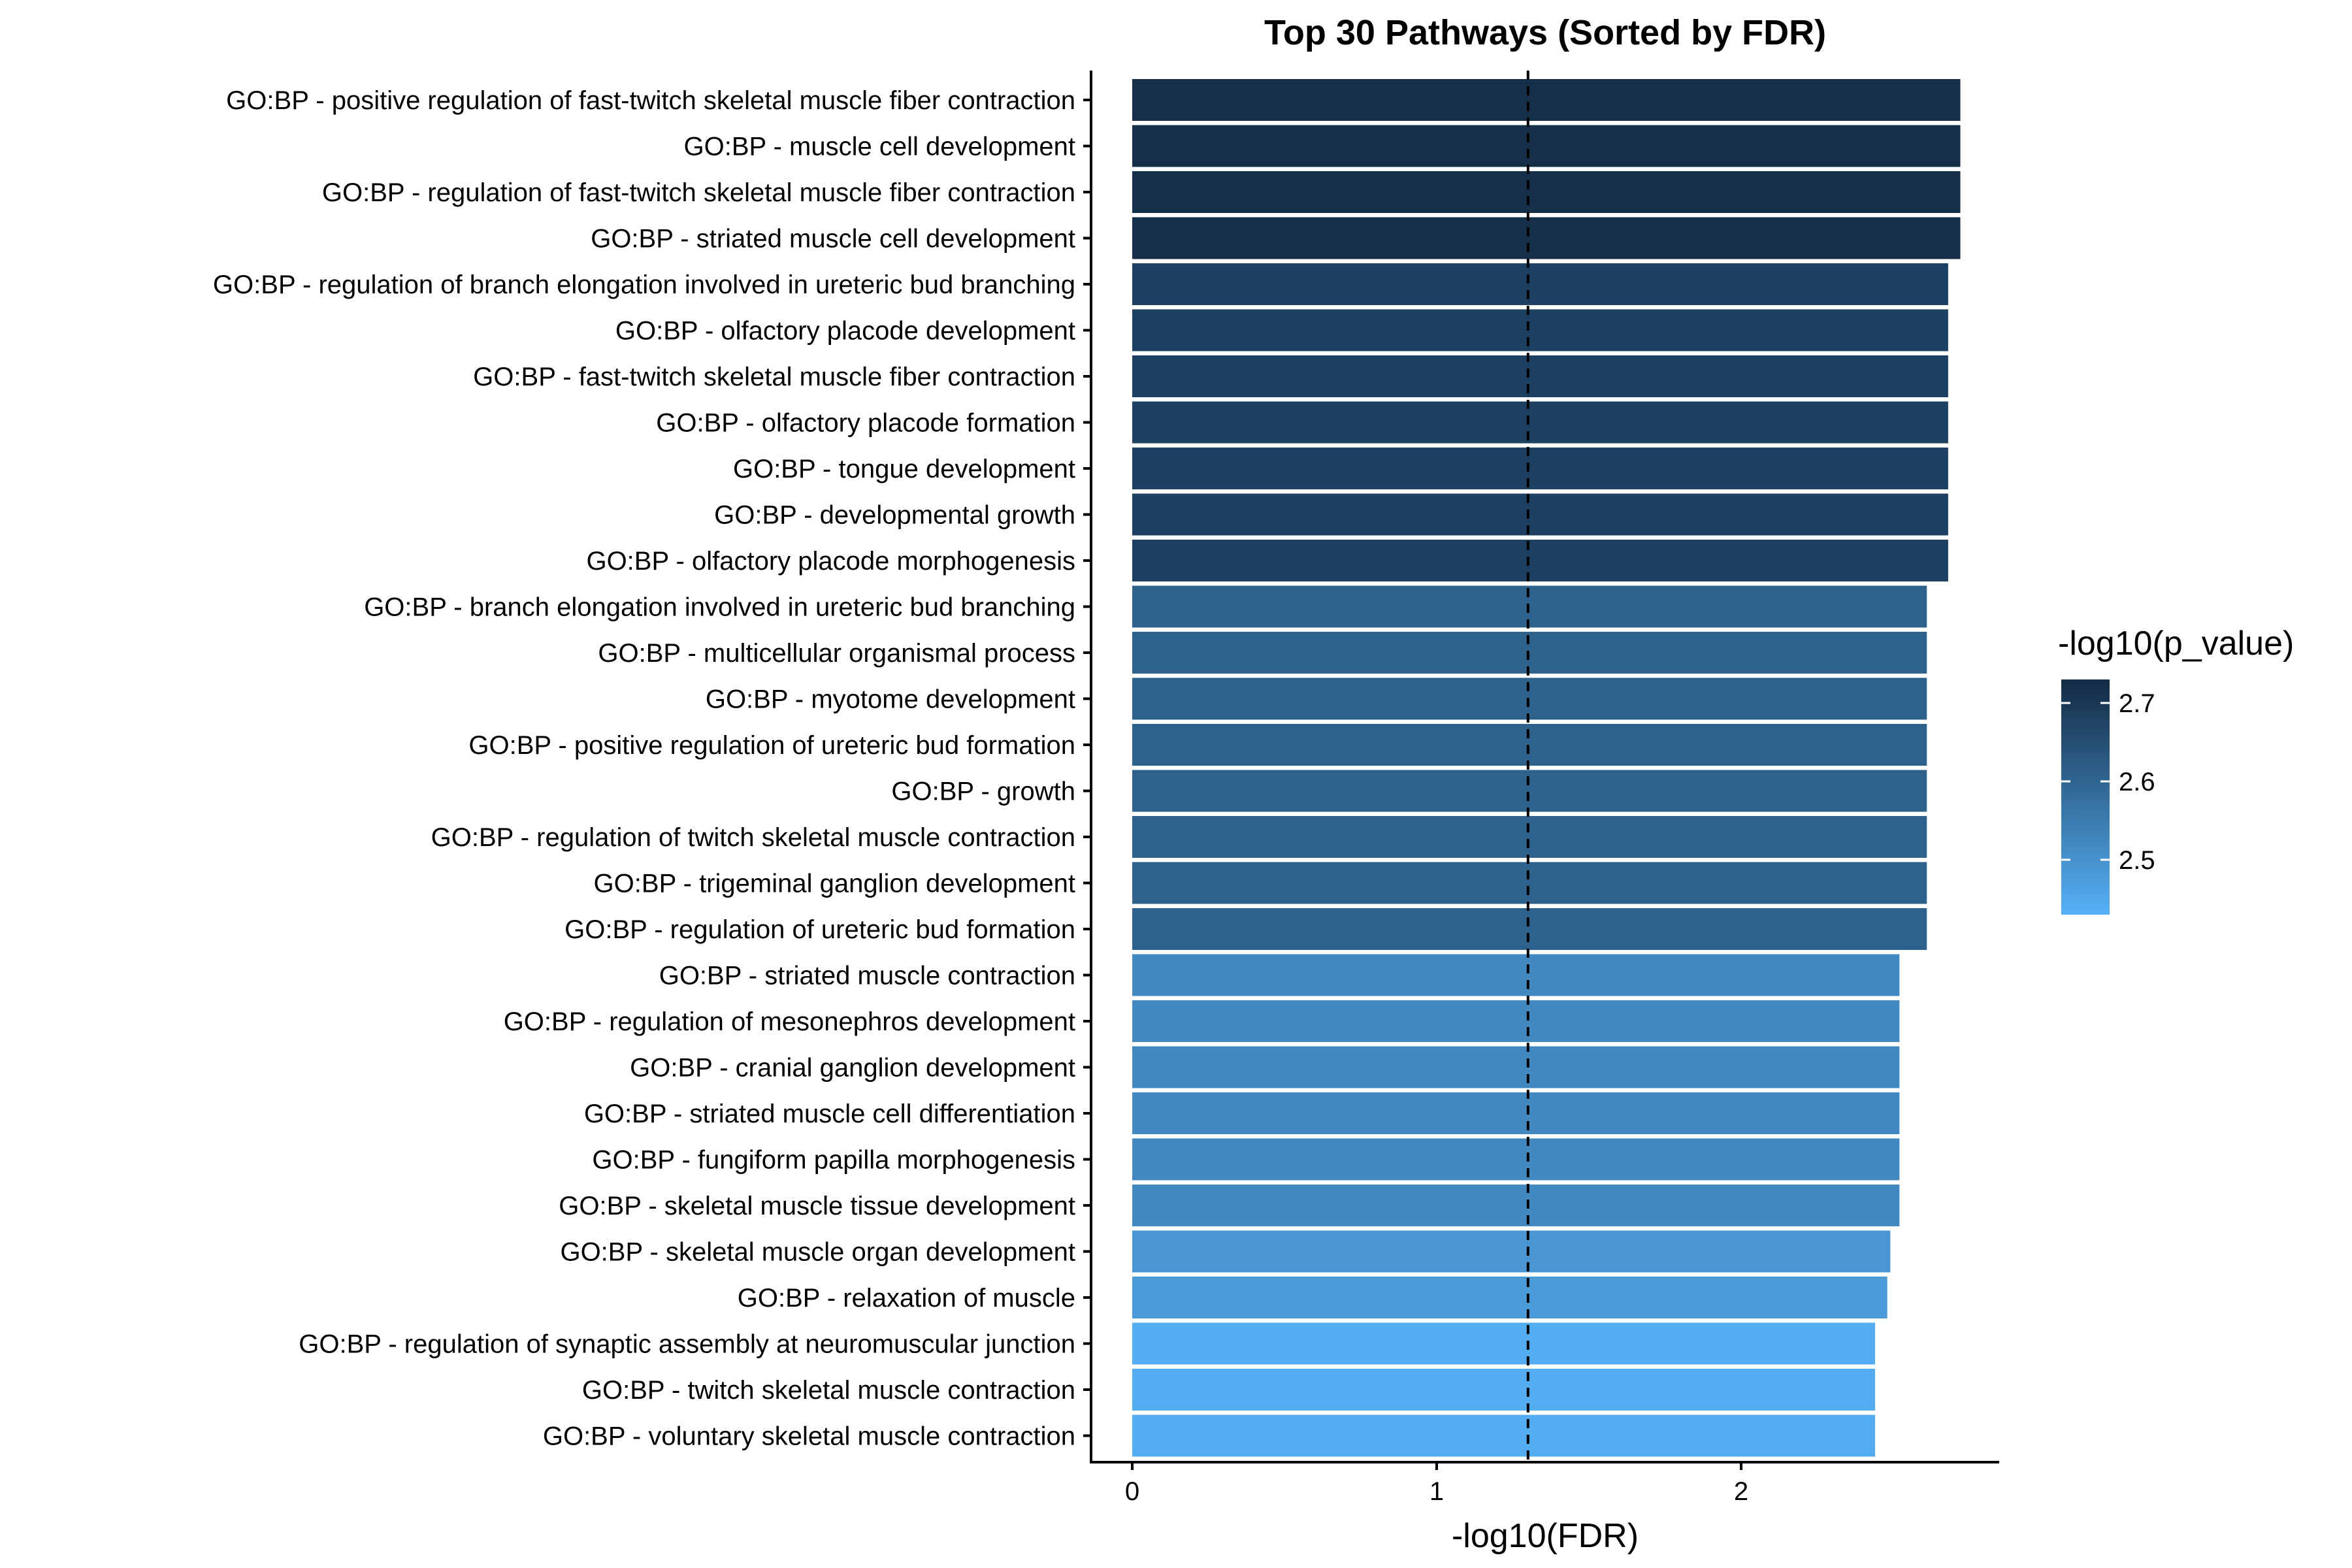  What do you see at coordinates (833, 239) in the screenshot?
I see `category-label: GO:BP - striated muscle cell development` at bounding box center [833, 239].